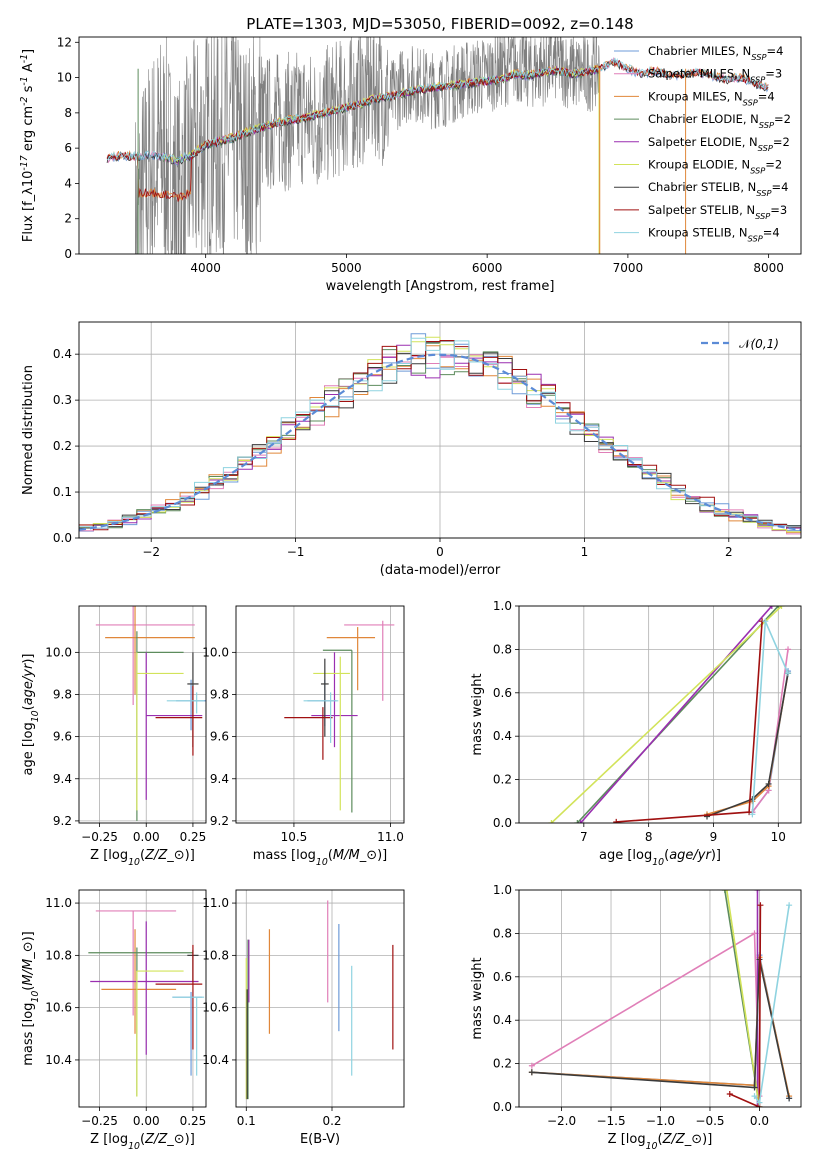 The height and width of the screenshot is (1170, 819). What do you see at coordinates (215, 1008) in the screenshot?
I see `y-tick-label: 10.6` at bounding box center [215, 1008].